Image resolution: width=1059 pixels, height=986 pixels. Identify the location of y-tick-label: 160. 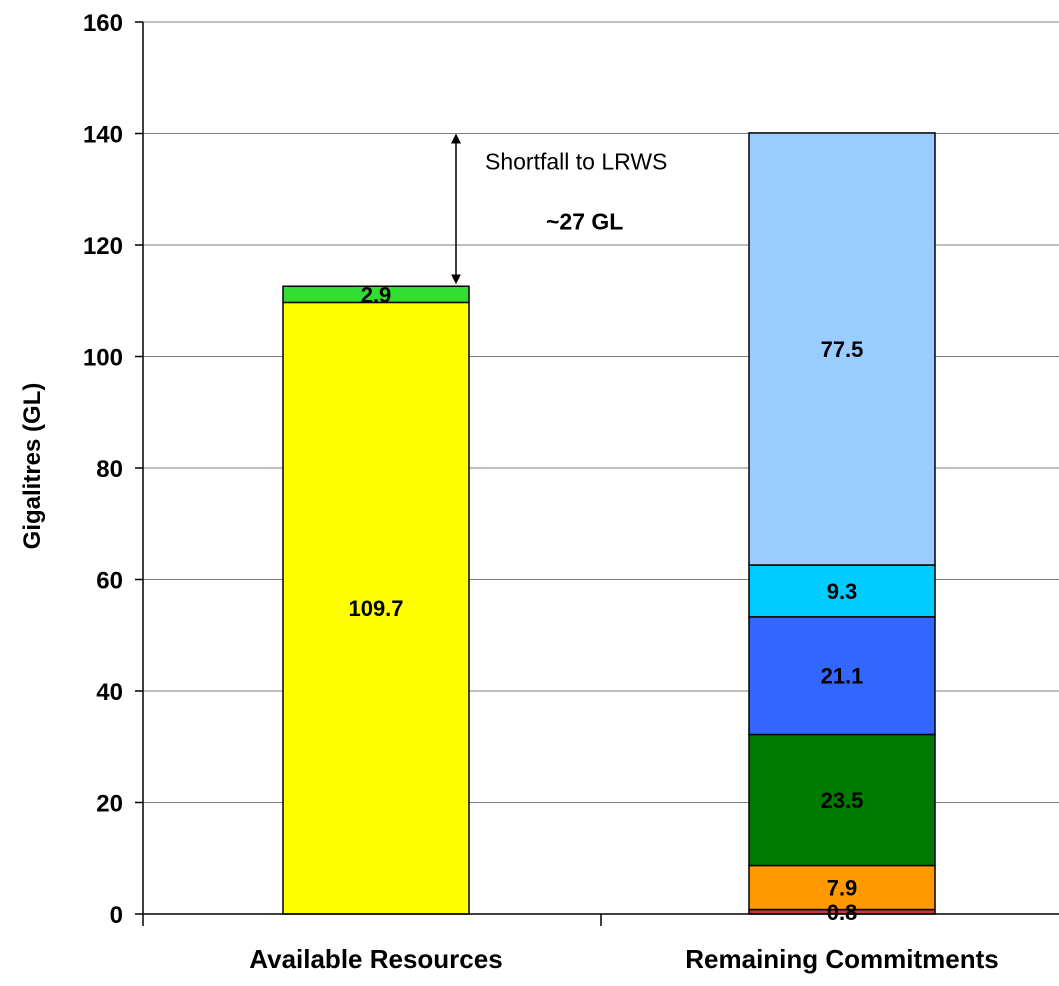
(103, 23).